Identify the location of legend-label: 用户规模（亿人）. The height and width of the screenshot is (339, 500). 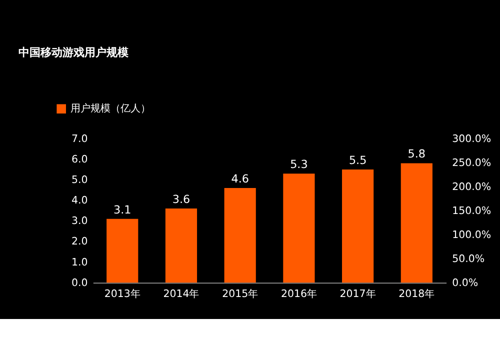
(110, 108).